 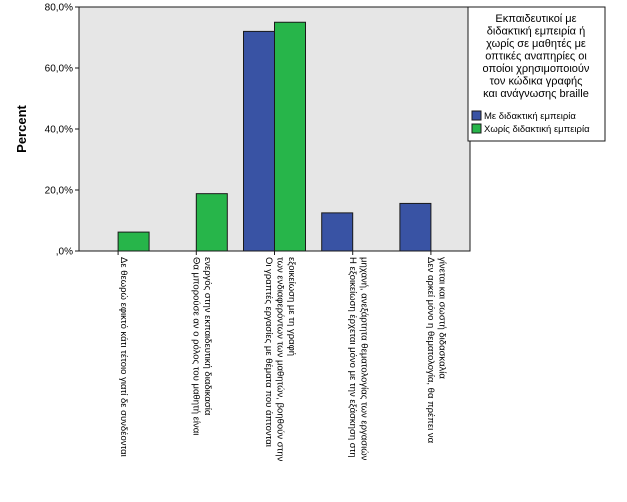 I want to click on y-axis-title: Percent, so click(x=21, y=128).